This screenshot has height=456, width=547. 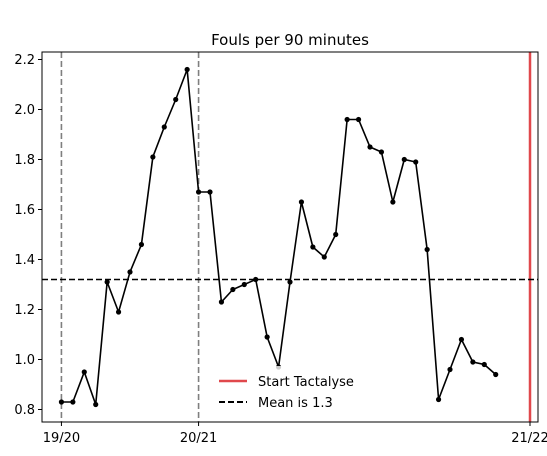 I want to click on chart-title: Fouls per 90 minutes, so click(x=290, y=40).